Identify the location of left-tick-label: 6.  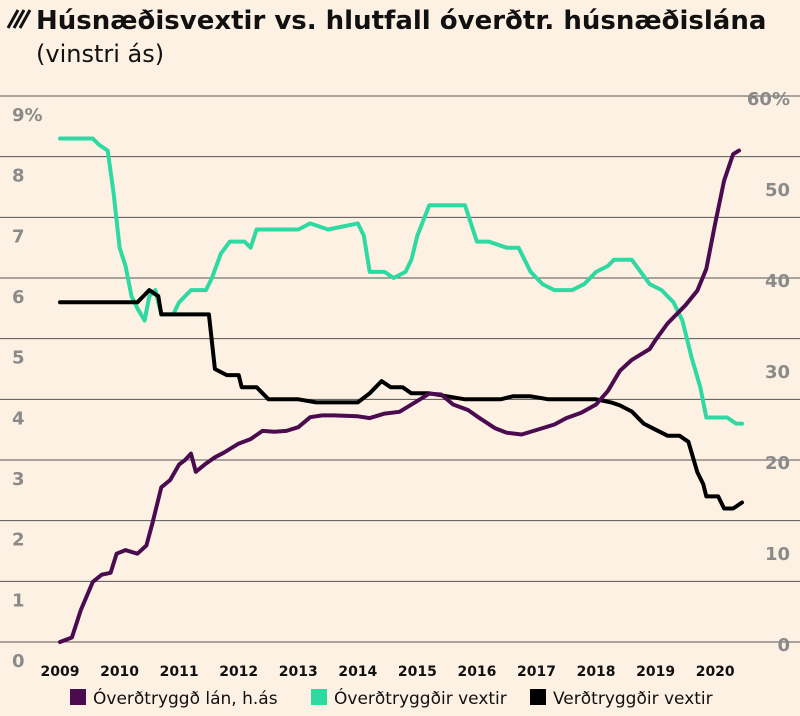
(18, 297).